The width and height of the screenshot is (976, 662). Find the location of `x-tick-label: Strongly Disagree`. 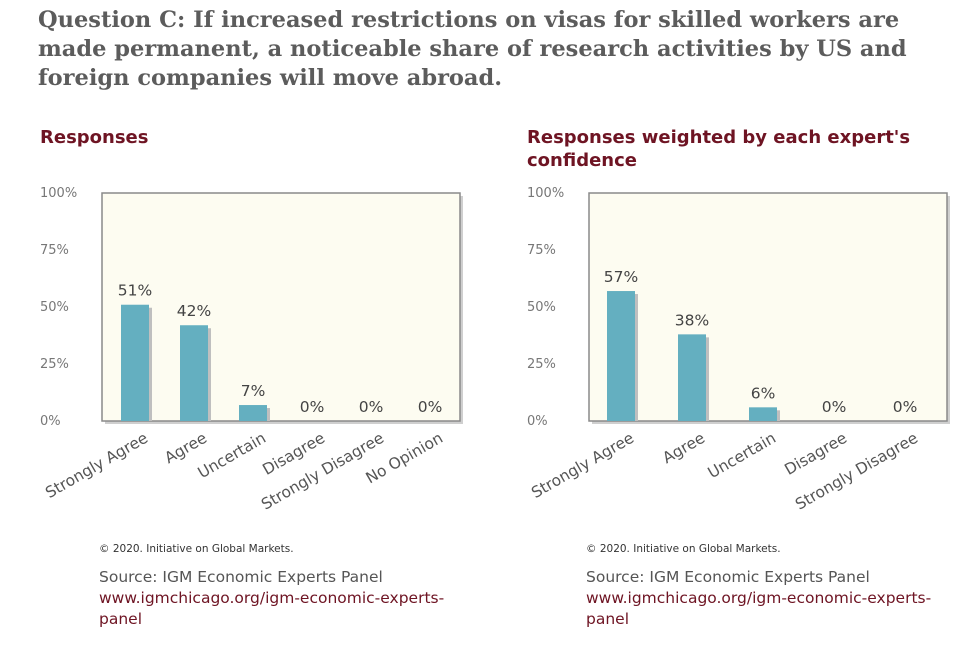

x-tick-label: Strongly Disagree is located at coordinates (856, 471).